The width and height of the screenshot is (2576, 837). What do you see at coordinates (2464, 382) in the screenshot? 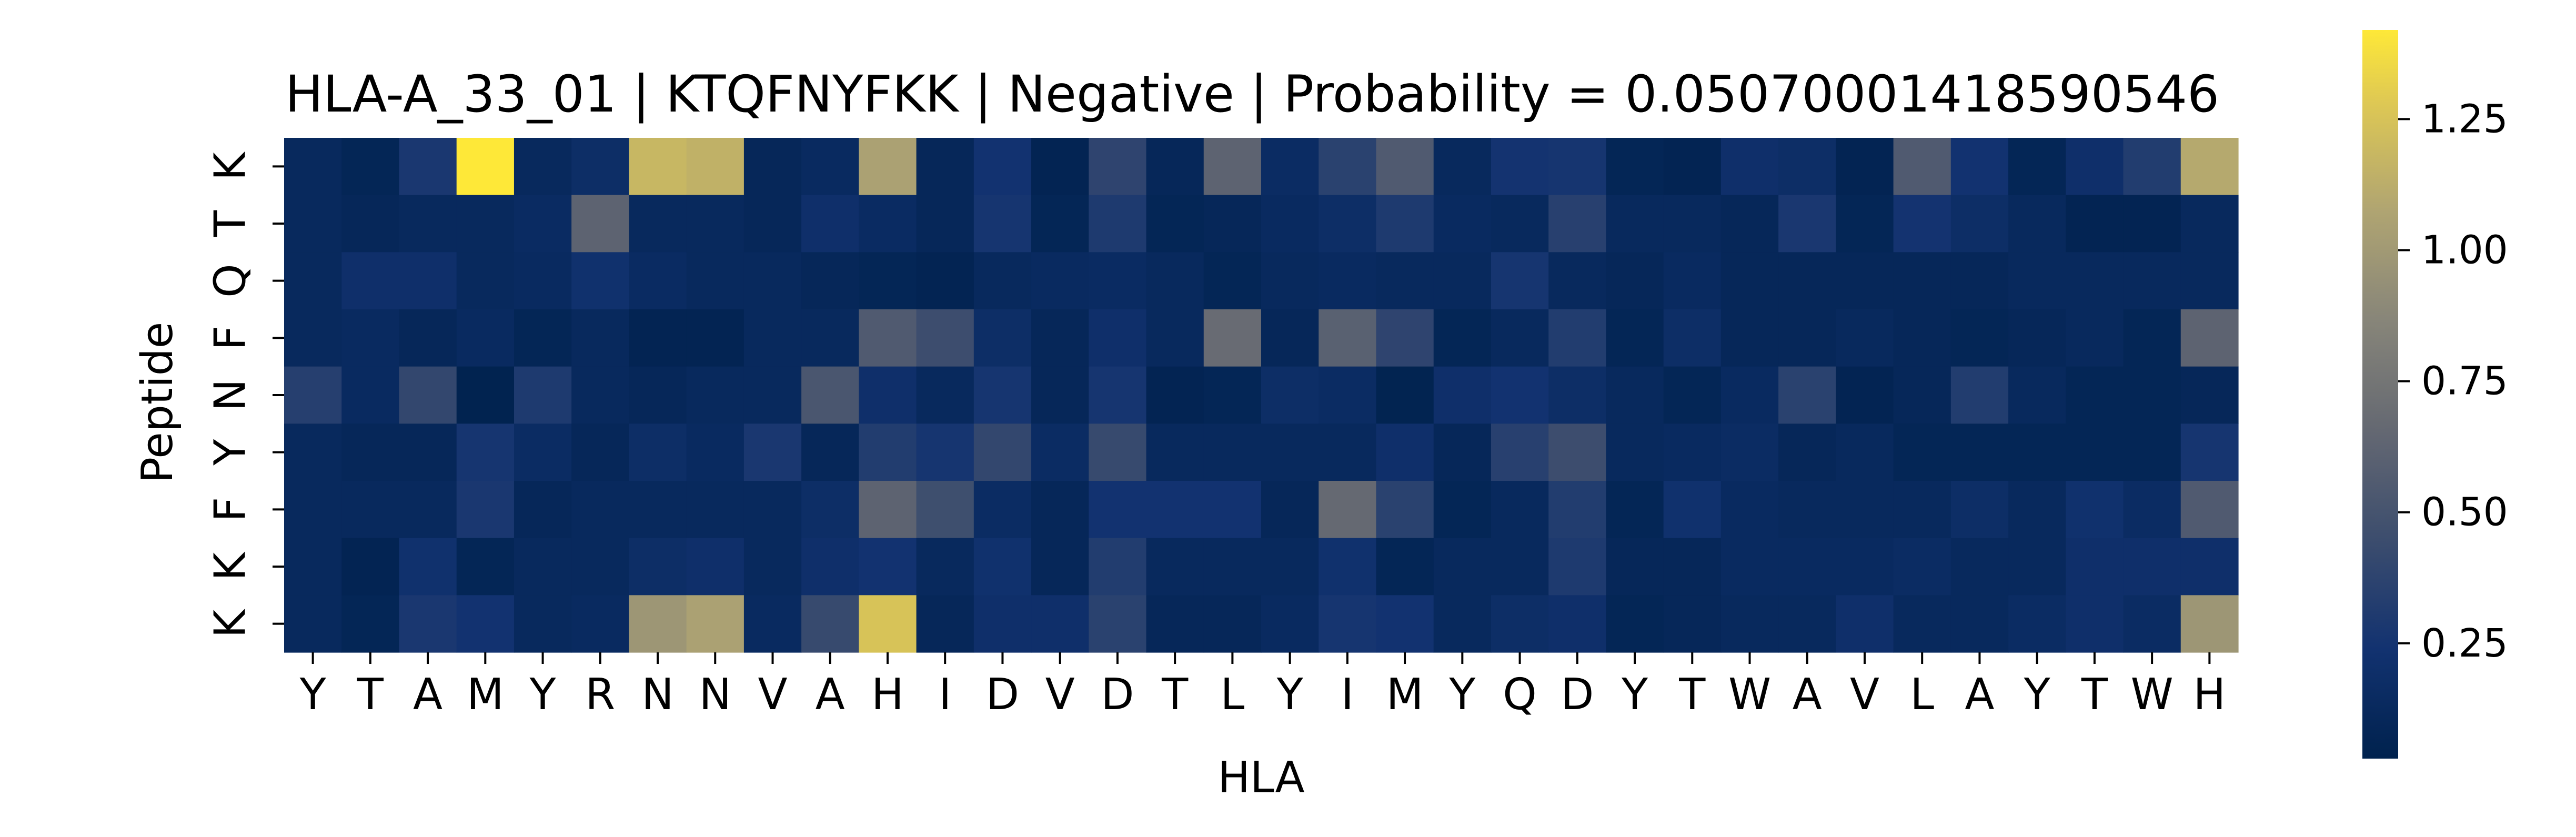
I see `colorbar-tick-label: 0.75` at bounding box center [2464, 382].